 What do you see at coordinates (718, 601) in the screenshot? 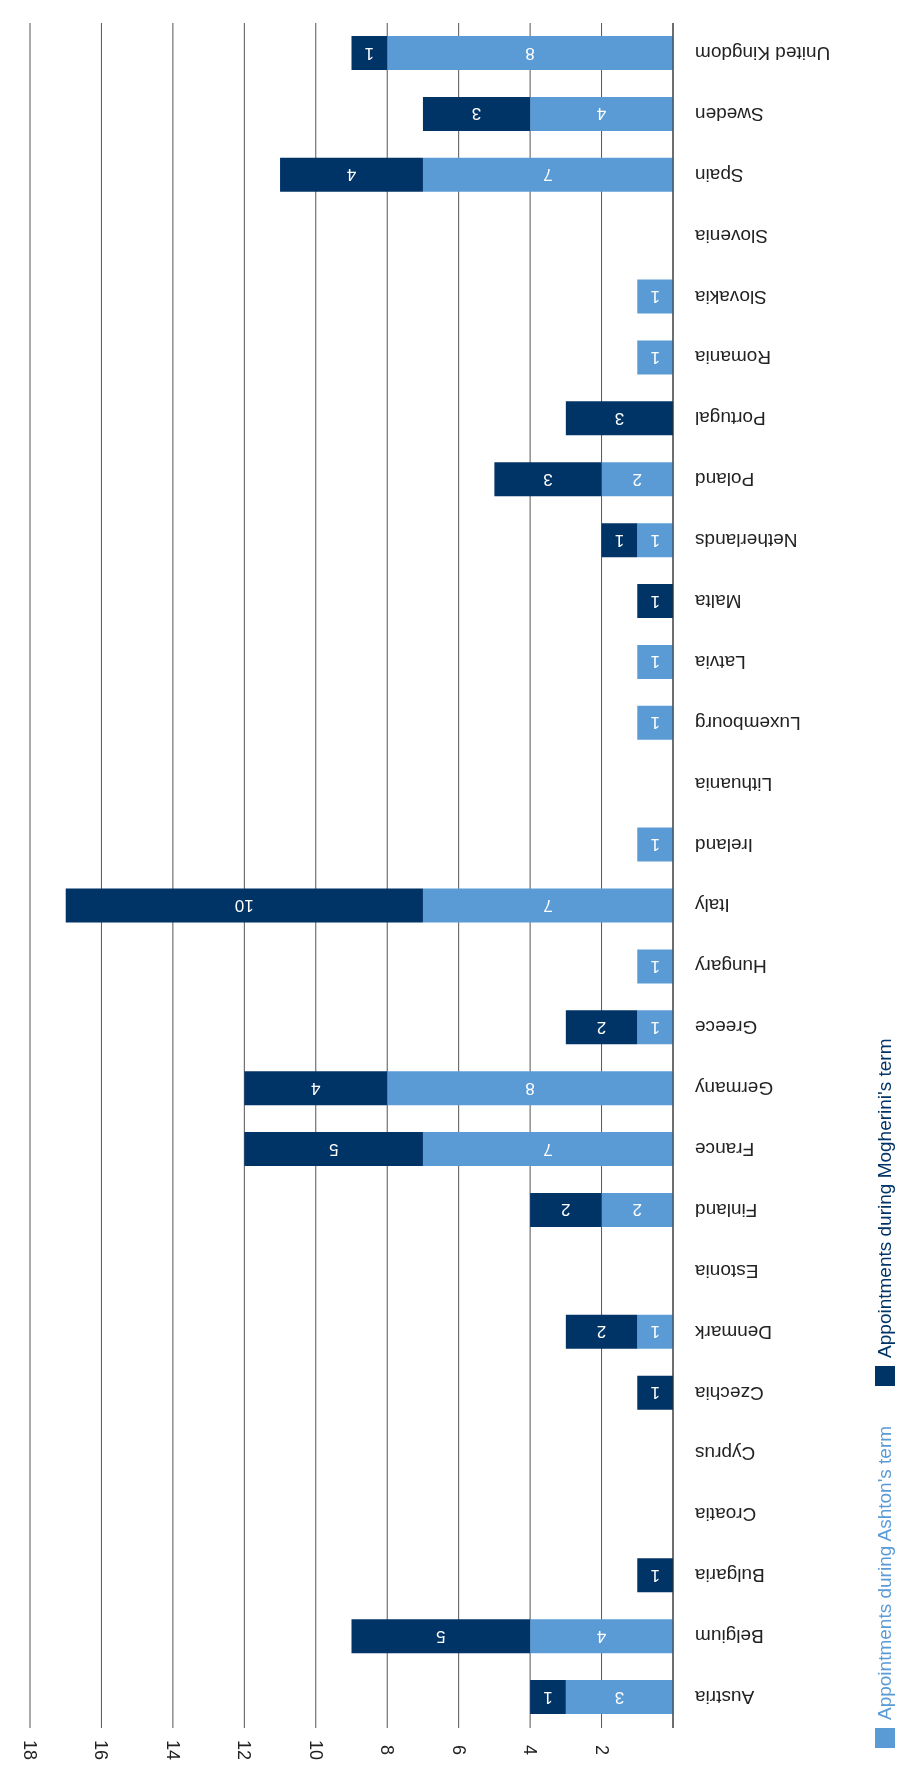
I see `y-tick-label: Malta` at bounding box center [718, 601].